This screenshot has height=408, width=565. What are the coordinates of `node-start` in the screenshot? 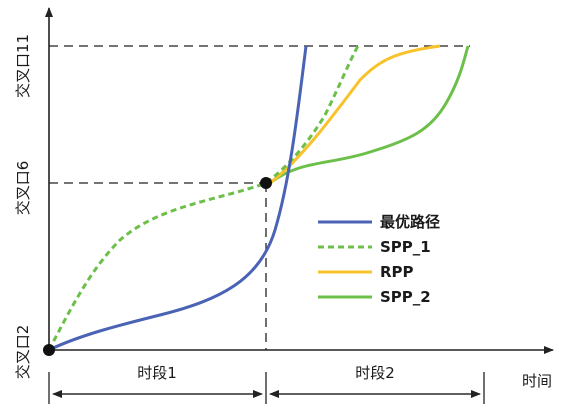 It's located at (49, 350).